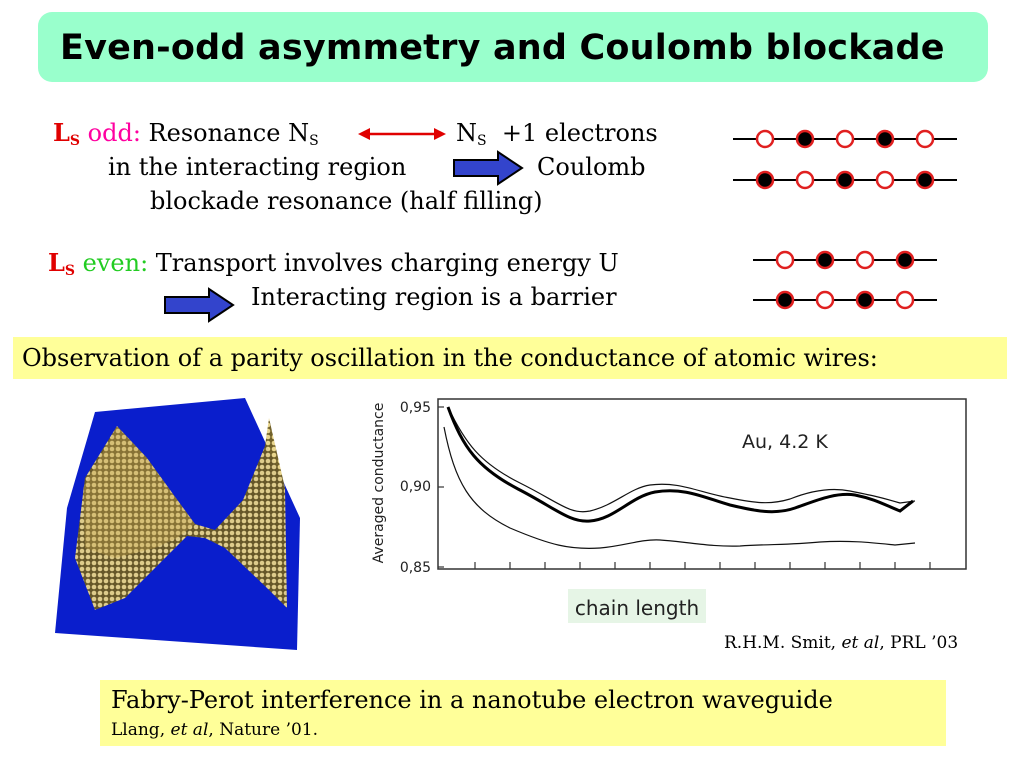 This screenshot has width=1024, height=768. What do you see at coordinates (66, 133) in the screenshot?
I see `ls-label: LS` at bounding box center [66, 133].